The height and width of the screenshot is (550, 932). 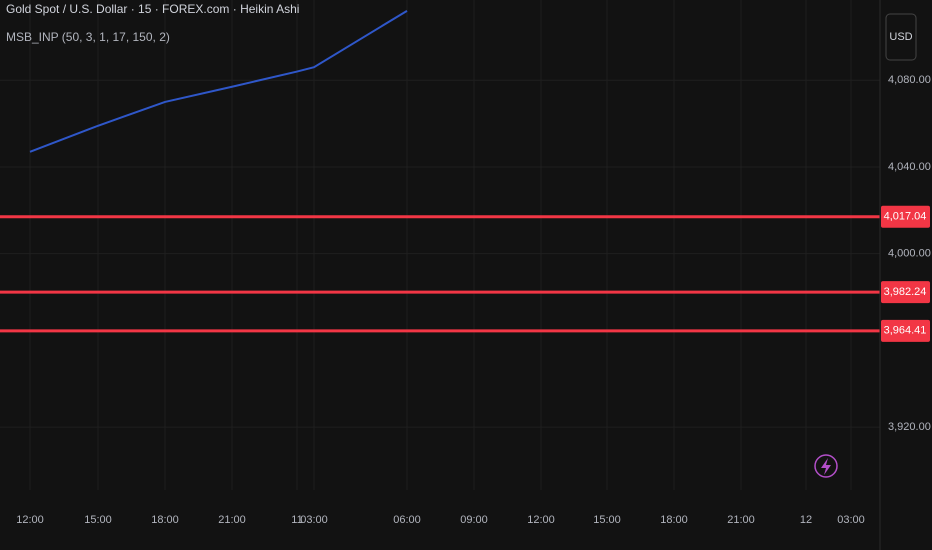 I want to click on y-tick-label: 4,000.00, so click(x=909, y=254).